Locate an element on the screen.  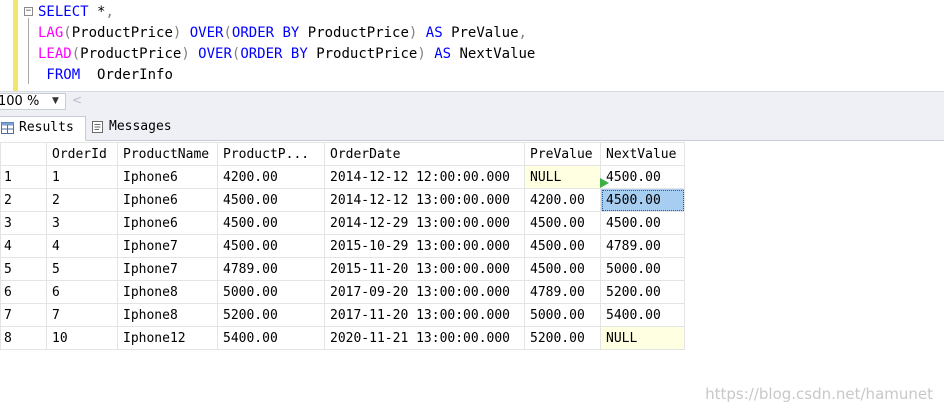
result-tabs: Results Messages is located at coordinates (472, 126).